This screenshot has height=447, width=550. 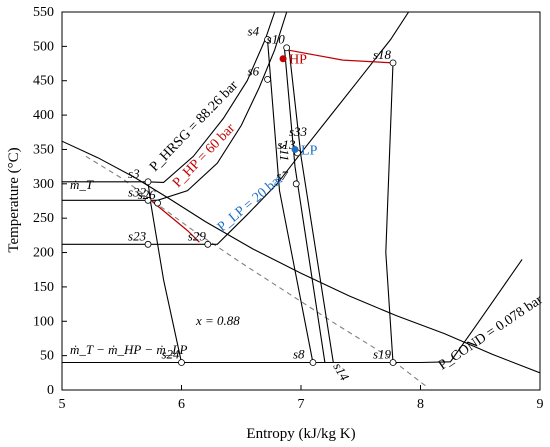 I want to click on state-point-label: s32, so click(x=137, y=191).